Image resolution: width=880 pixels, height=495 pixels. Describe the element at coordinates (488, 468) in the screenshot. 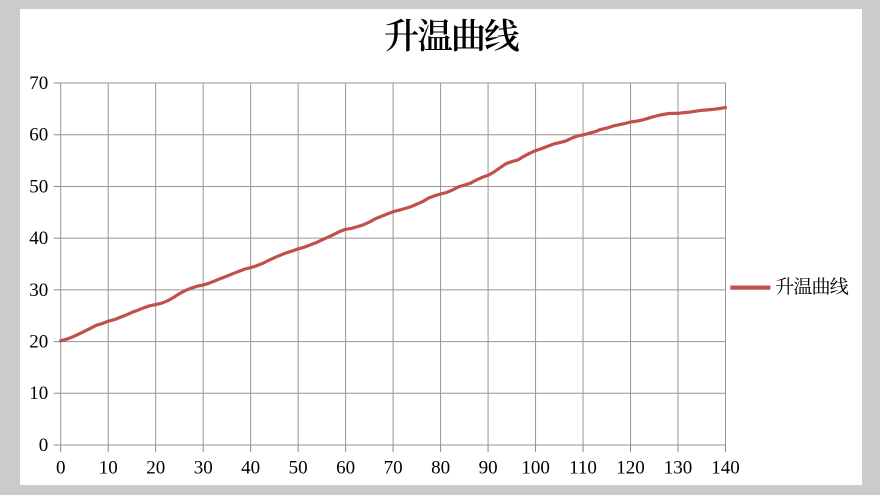

I see `svg-text: 90` at that location.